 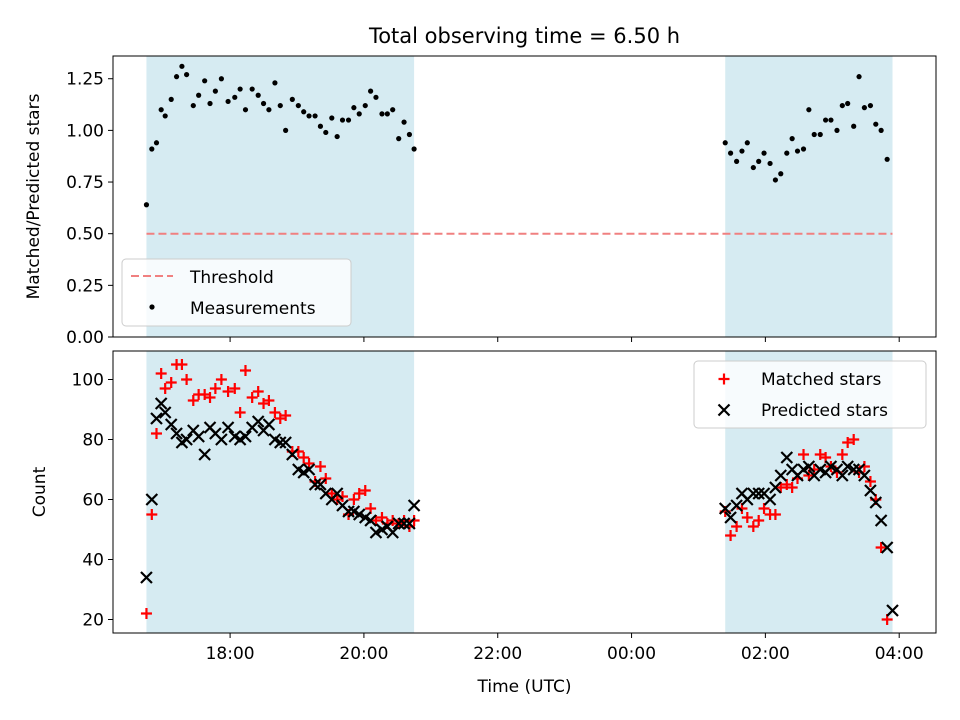 What do you see at coordinates (85, 286) in the screenshot?
I see `y-tick-label: 0.25` at bounding box center [85, 286].